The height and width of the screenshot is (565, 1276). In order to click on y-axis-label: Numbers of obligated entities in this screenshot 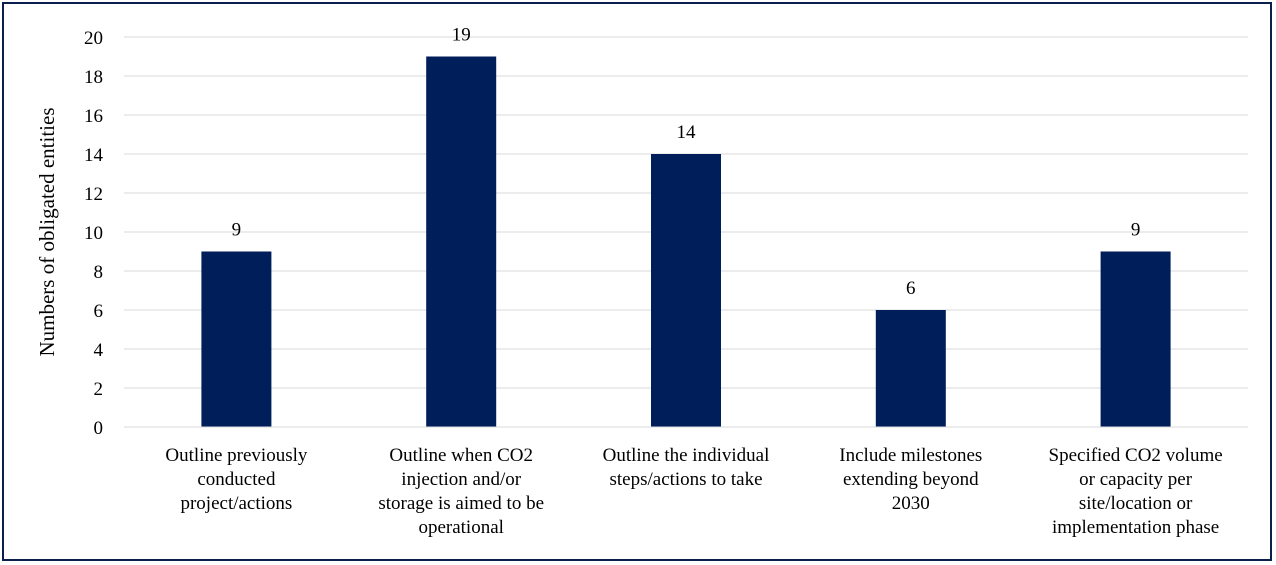, I will do `click(47, 231)`.